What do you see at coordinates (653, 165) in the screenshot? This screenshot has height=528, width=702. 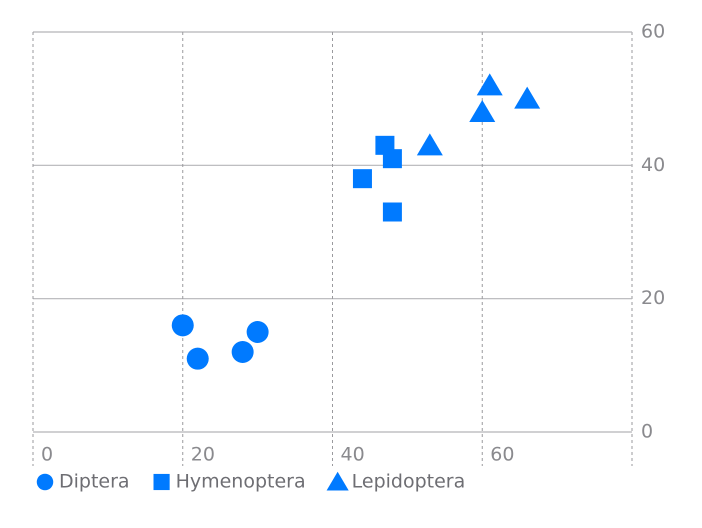 I see `y-tick-label: 40` at bounding box center [653, 165].